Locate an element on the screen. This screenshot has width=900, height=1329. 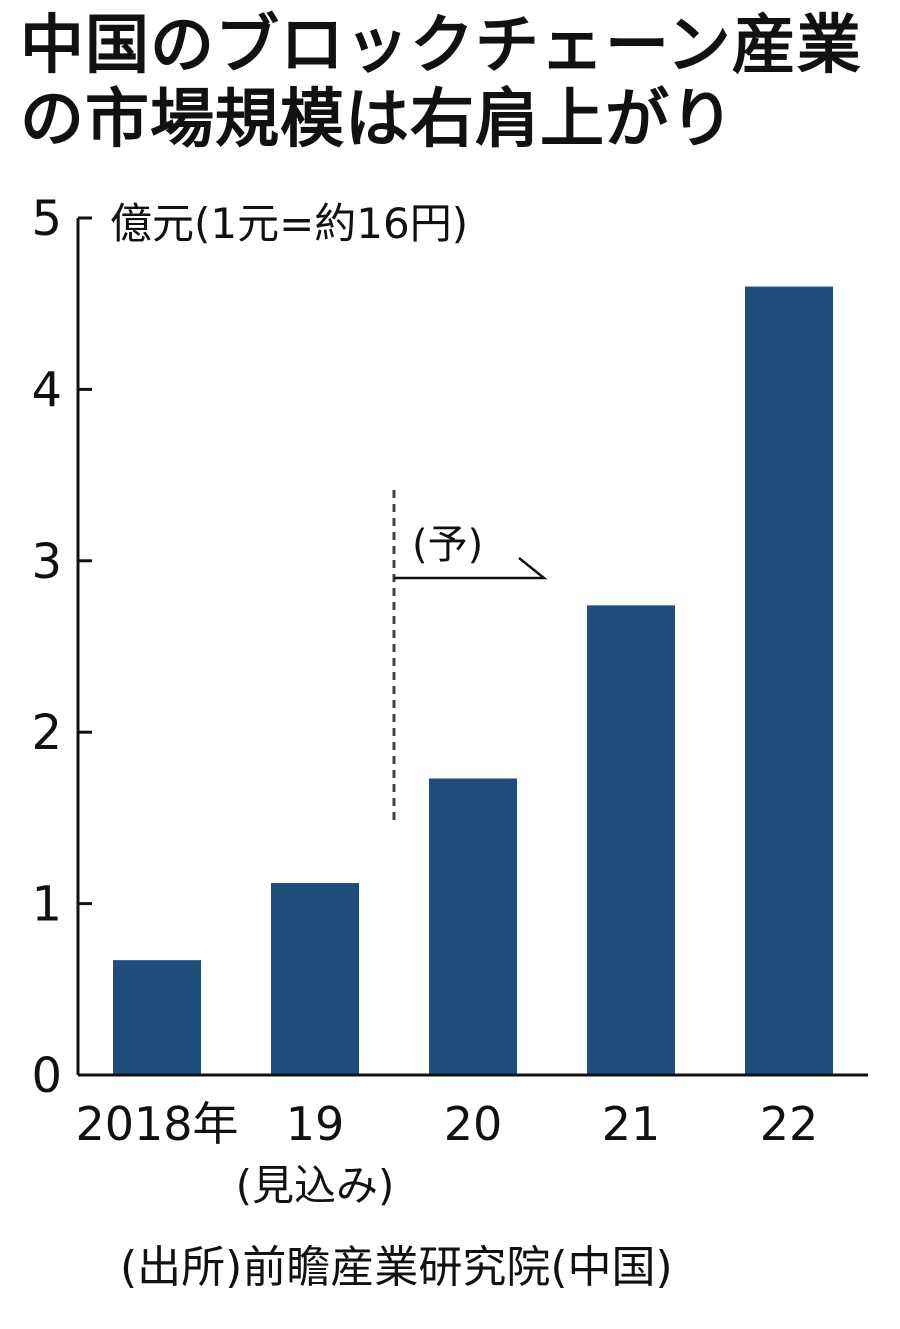
source-note: (出所)前瞻産業研究院(中国) is located at coordinates (396, 1267).